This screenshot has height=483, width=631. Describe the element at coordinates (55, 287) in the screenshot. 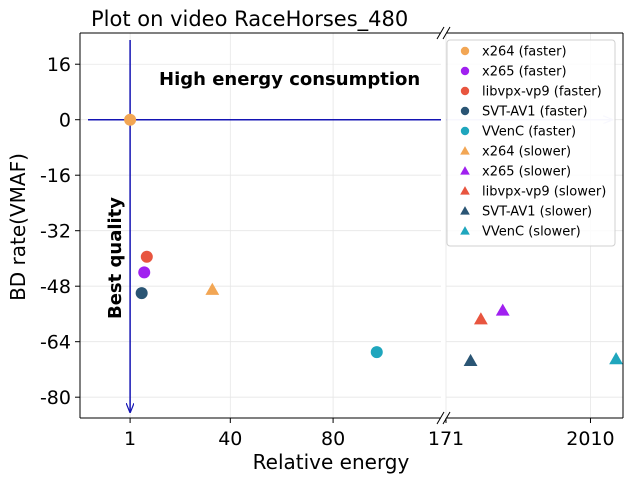

I see `y-tick-label: -48` at that location.